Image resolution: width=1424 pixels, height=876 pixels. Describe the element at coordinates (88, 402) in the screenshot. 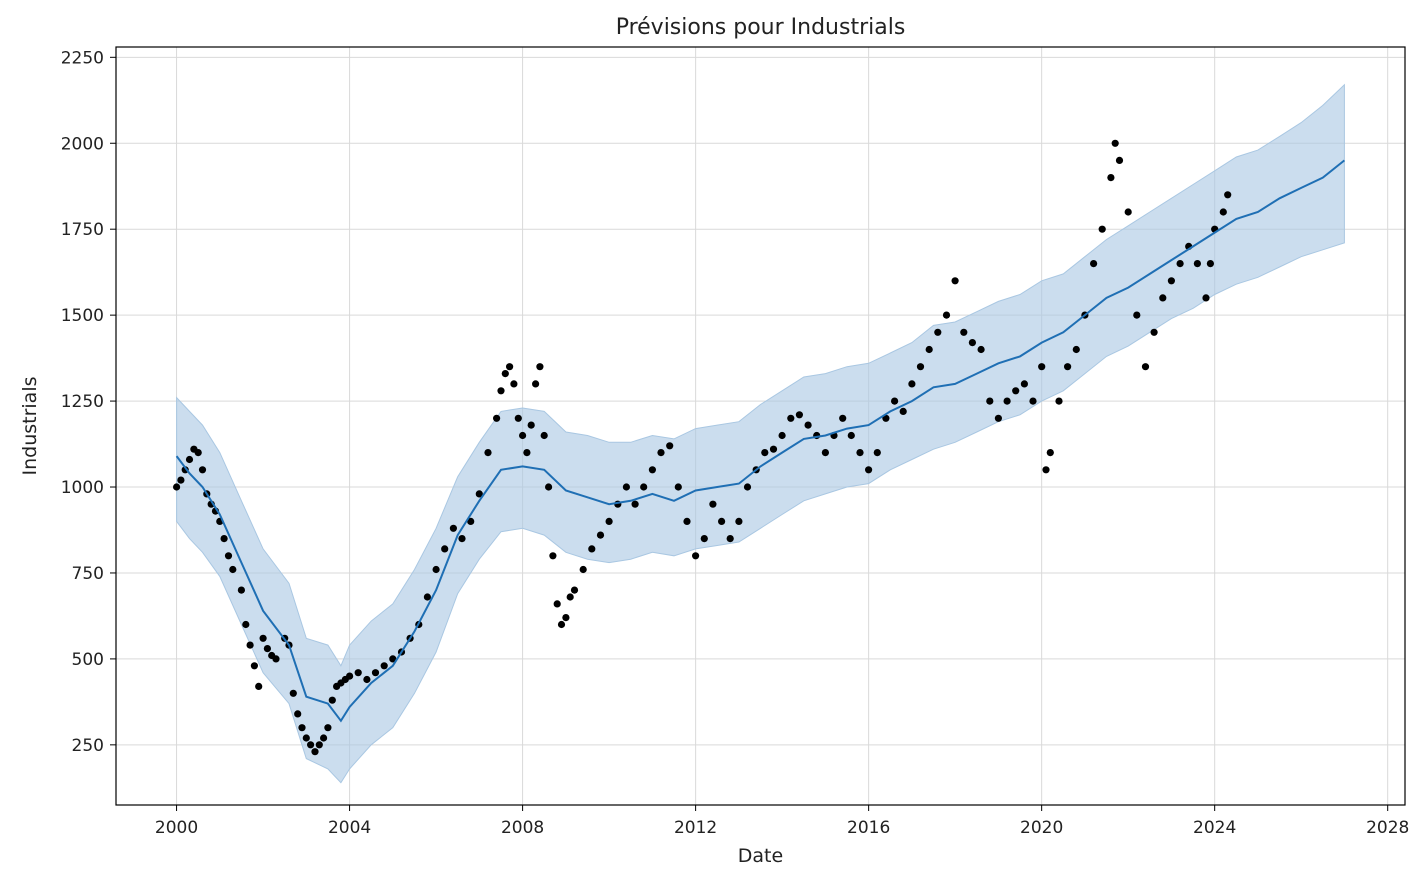

I see `y-axis-ticks: 250 500 750 1000 1250 1500 1750 2000 2250` at that location.